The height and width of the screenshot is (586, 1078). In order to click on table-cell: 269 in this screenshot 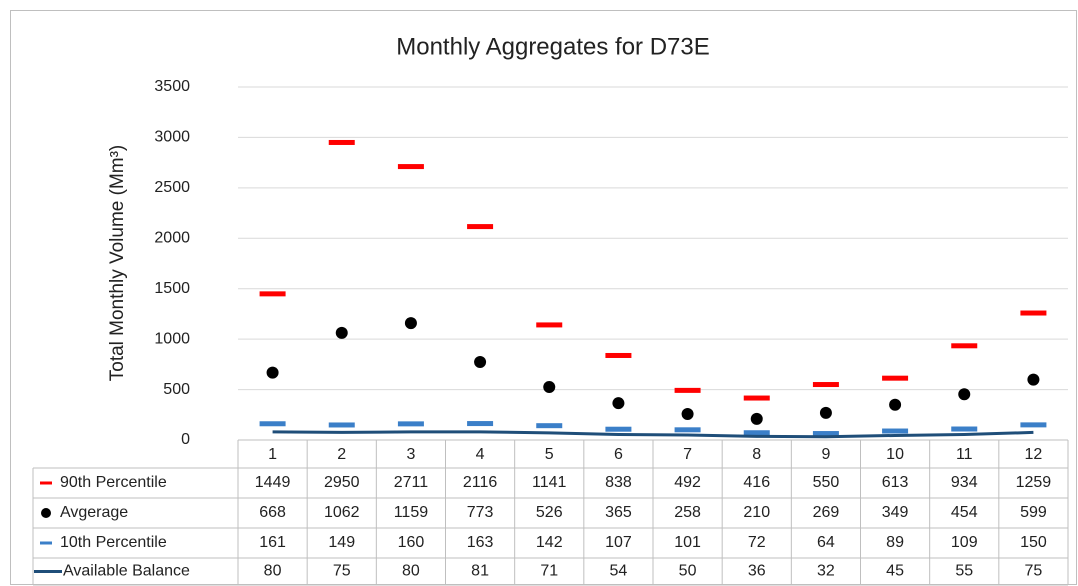, I will do `click(826, 512)`.